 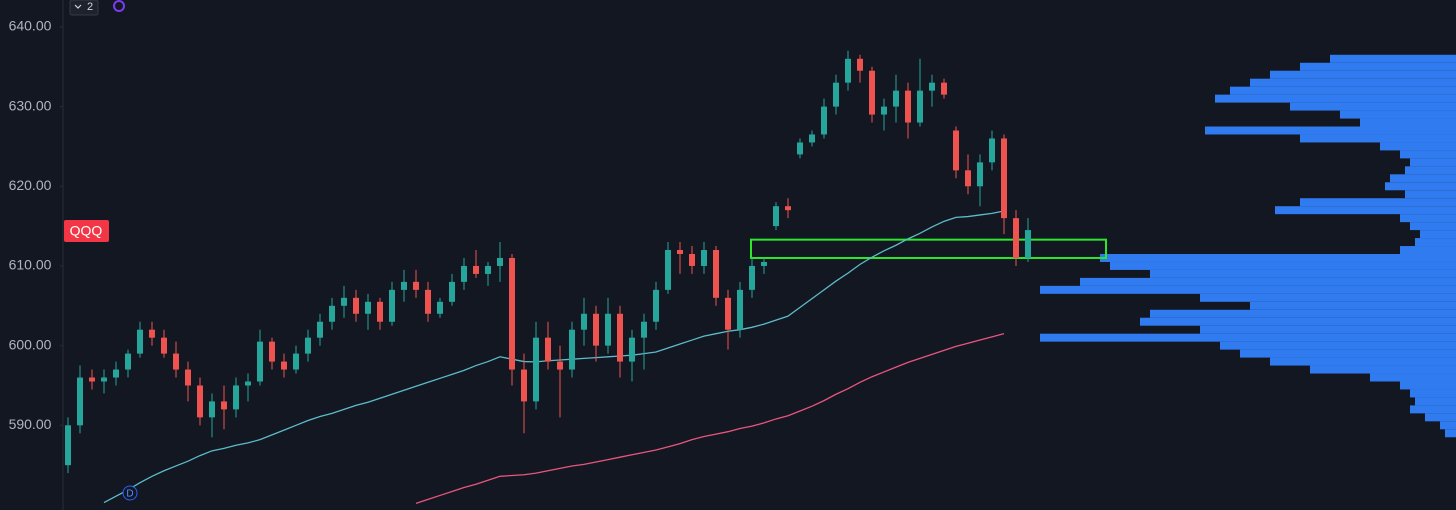 What do you see at coordinates (84, 8) in the screenshot?
I see `interval-badge-box` at bounding box center [84, 8].